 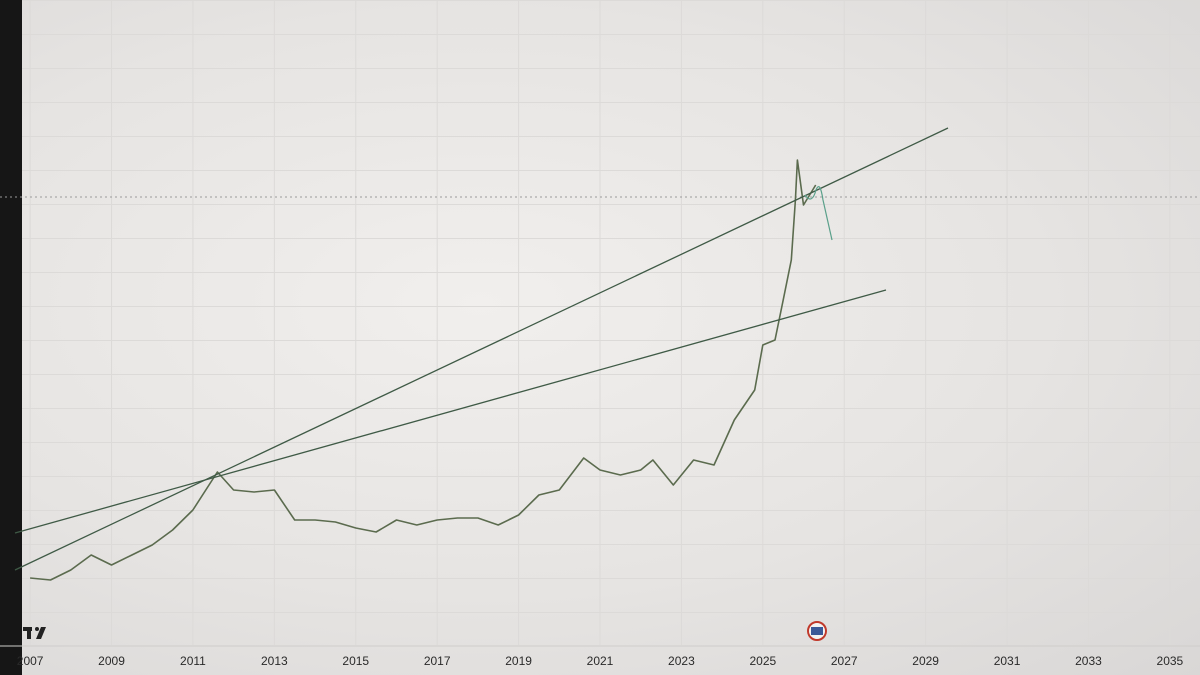 I want to click on x-tick-label: 2027, so click(x=844, y=661).